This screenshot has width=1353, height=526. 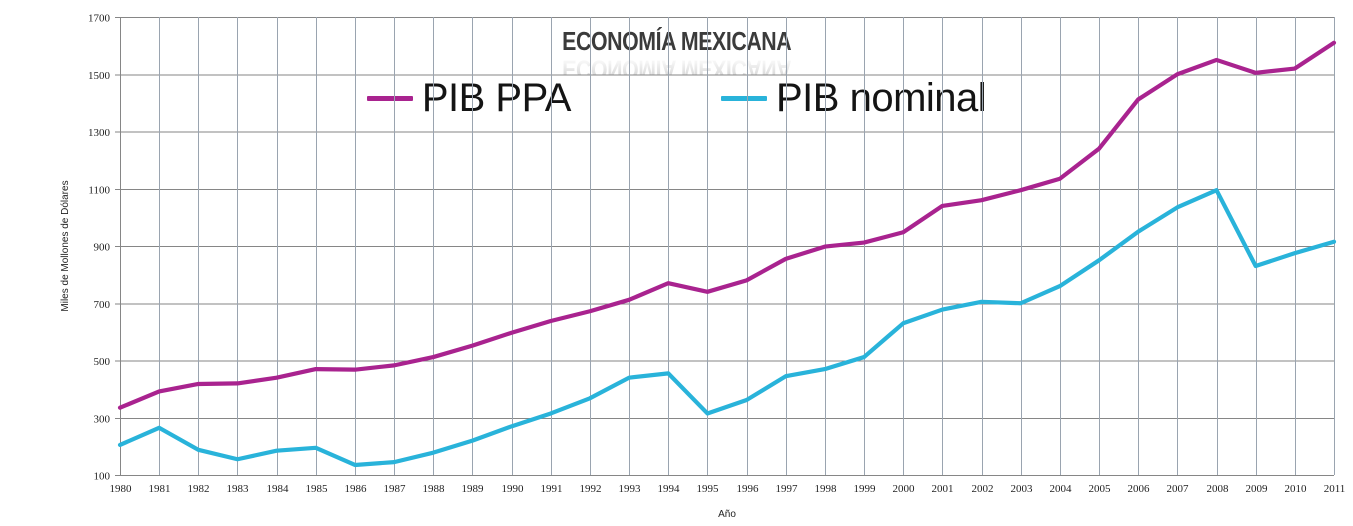 What do you see at coordinates (1022, 489) in the screenshot?
I see `x-tick-label: 2003` at bounding box center [1022, 489].